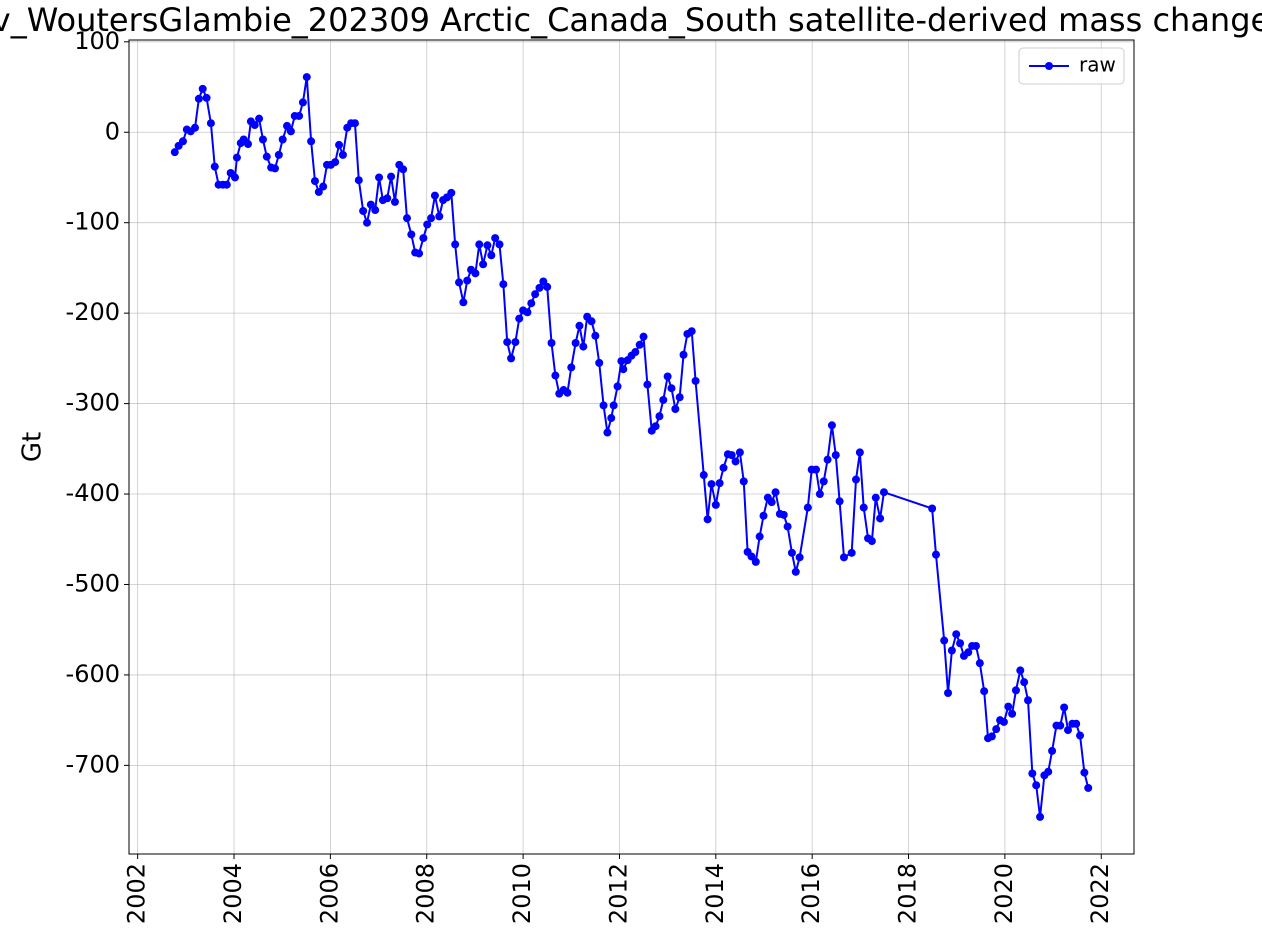 Image resolution: width=1262 pixels, height=938 pixels. I want to click on y-tick-label: -200, so click(93, 312).